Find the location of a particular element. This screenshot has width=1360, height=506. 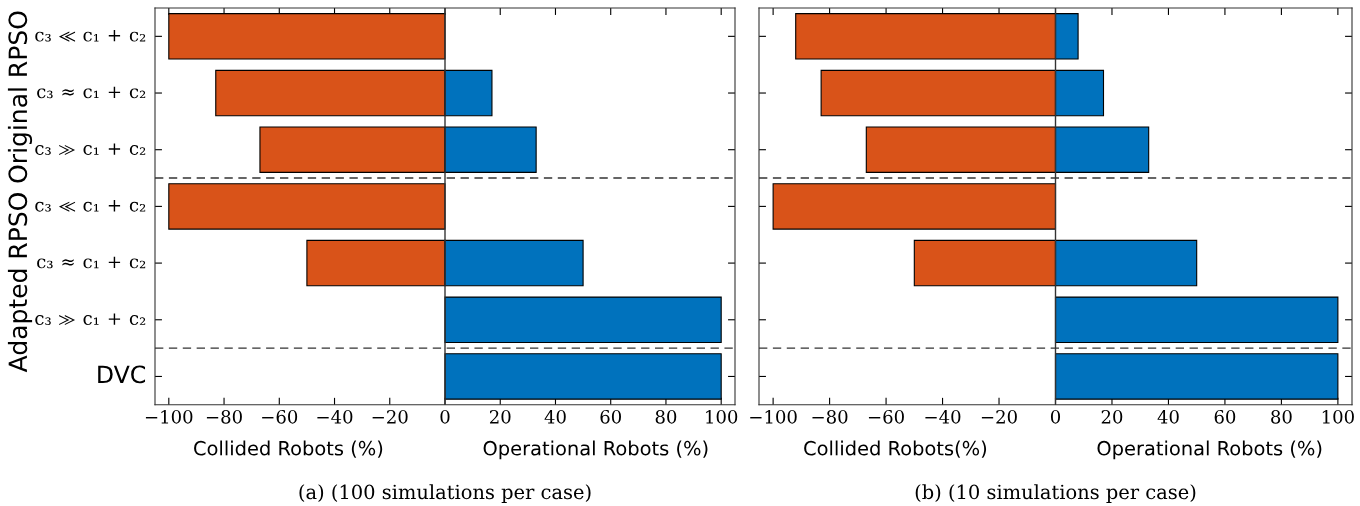

text: Original RPSO is located at coordinates (20, 97).